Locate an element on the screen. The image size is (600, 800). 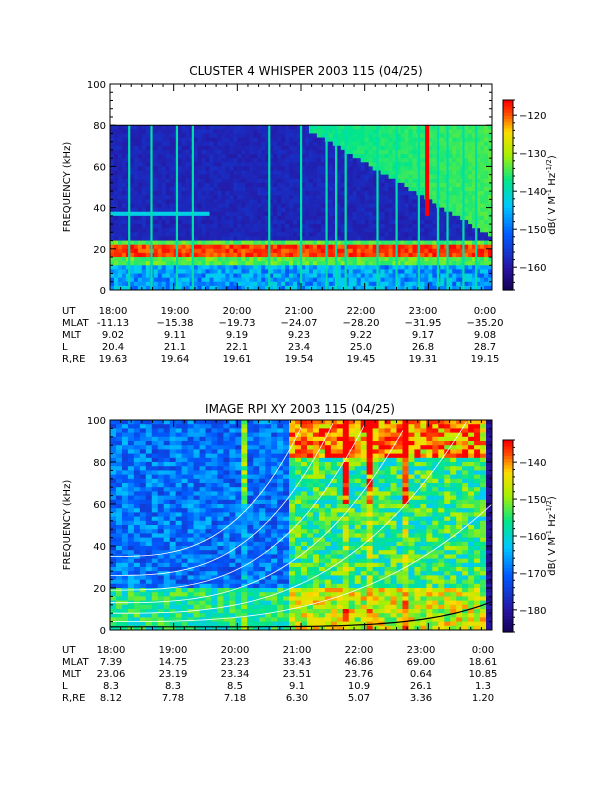
y-tick-label: 80 is located at coordinates (99, 126).